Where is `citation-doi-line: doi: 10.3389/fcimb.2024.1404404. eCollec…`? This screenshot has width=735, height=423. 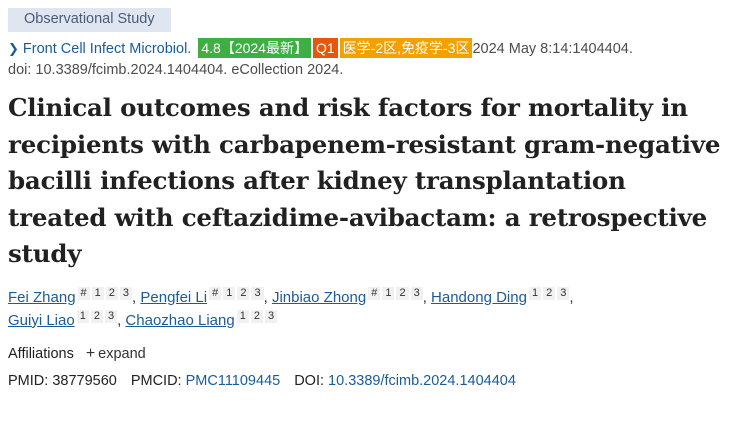
citation-doi-line: doi: 10.3389/fcimb.2024.1404404. eCollec… is located at coordinates (176, 70).